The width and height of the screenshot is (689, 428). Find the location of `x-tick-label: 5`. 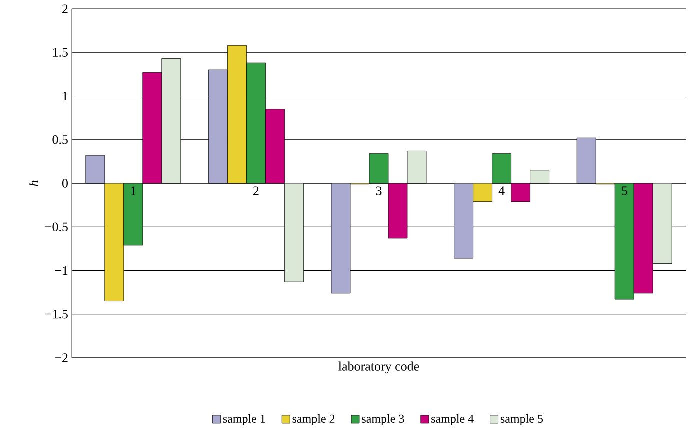

x-tick-label: 5 is located at coordinates (625, 191).